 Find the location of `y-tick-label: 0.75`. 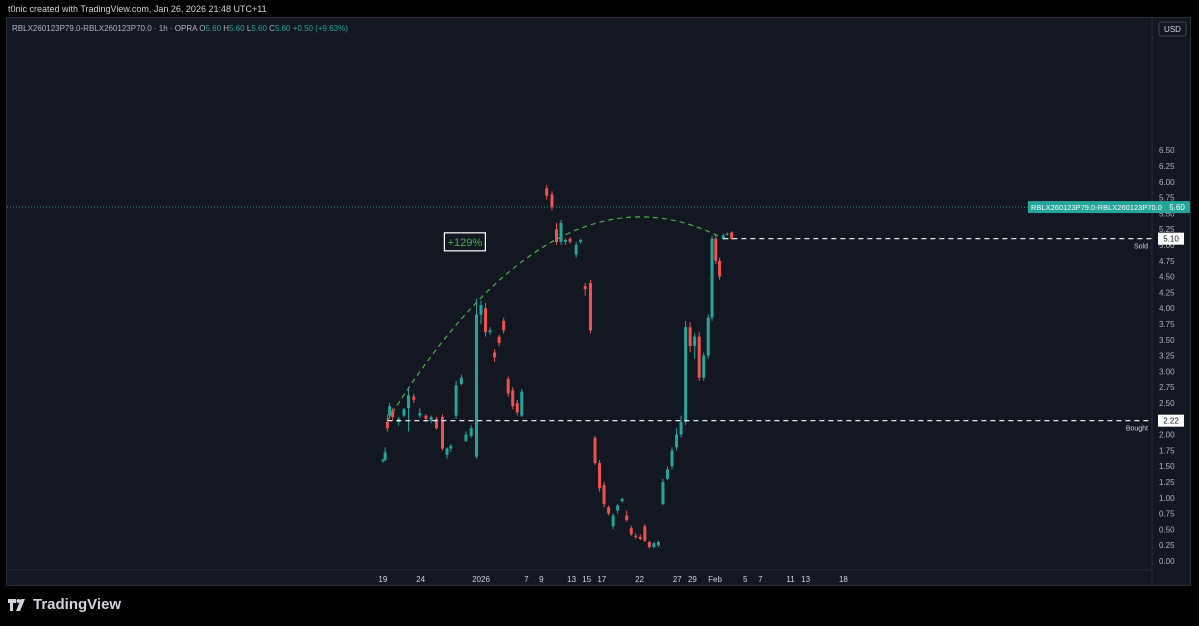

y-tick-label: 0.75 is located at coordinates (1167, 514).